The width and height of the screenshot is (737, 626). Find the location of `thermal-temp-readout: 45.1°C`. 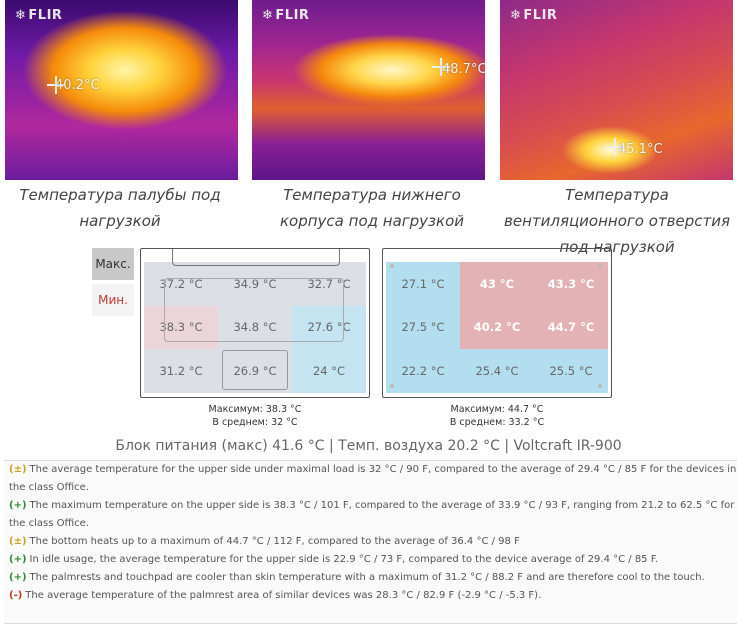

thermal-temp-readout: 45.1°C is located at coordinates (640, 149).